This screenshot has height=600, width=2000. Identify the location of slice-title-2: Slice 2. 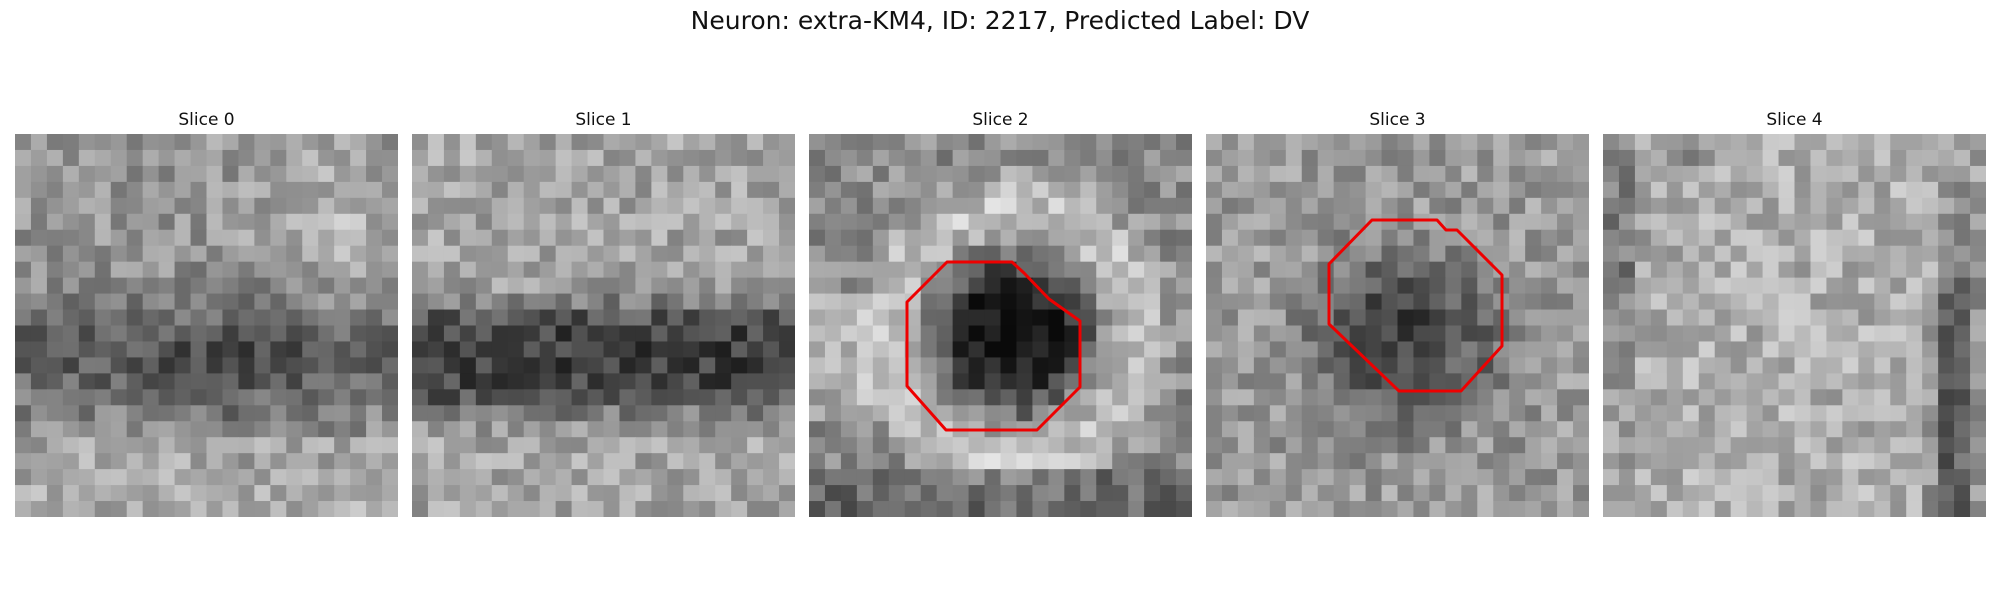
(1000, 120).